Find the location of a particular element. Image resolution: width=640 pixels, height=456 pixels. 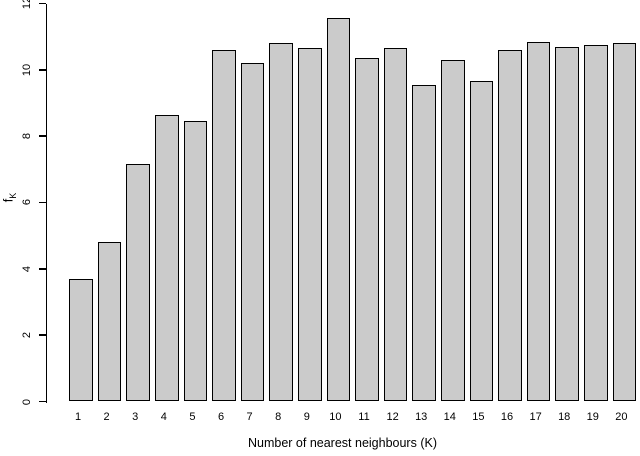

x-tick-label-11: 11 is located at coordinates (364, 417).